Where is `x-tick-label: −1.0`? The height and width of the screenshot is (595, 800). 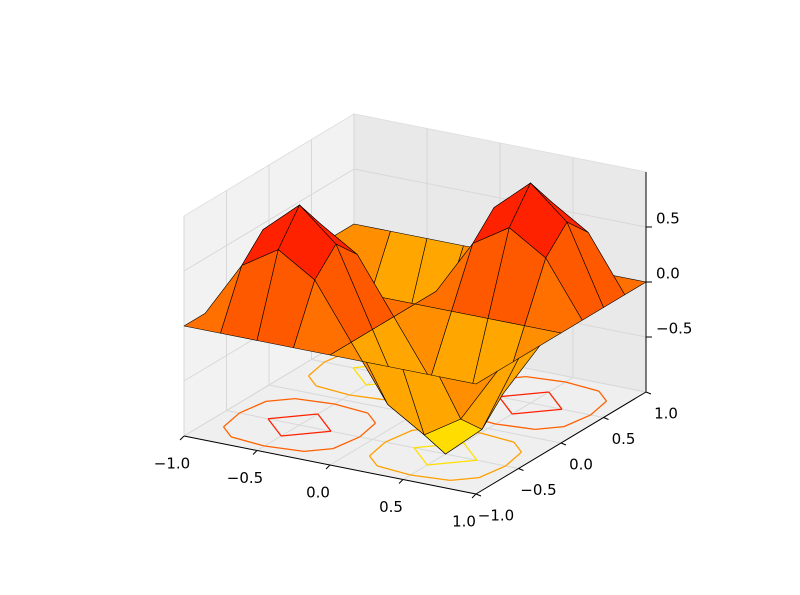
x-tick-label: −1.0 is located at coordinates (172, 464).